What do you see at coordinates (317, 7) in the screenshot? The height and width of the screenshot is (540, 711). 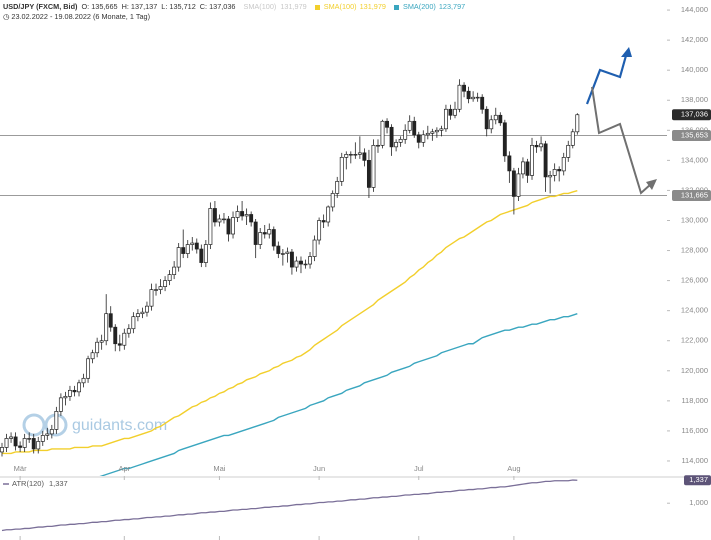 I see `legend-swatch` at bounding box center [317, 7].